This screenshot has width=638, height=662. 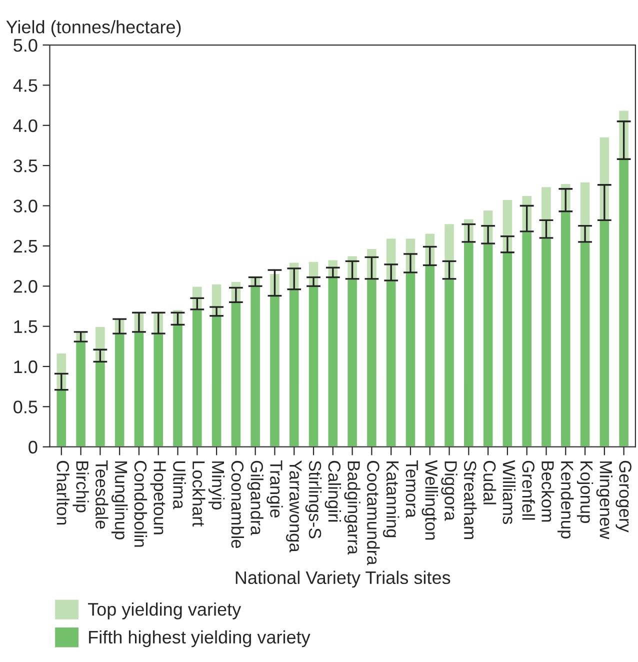 I want to click on x-tick-label: Badgingarra, so click(x=352, y=508).